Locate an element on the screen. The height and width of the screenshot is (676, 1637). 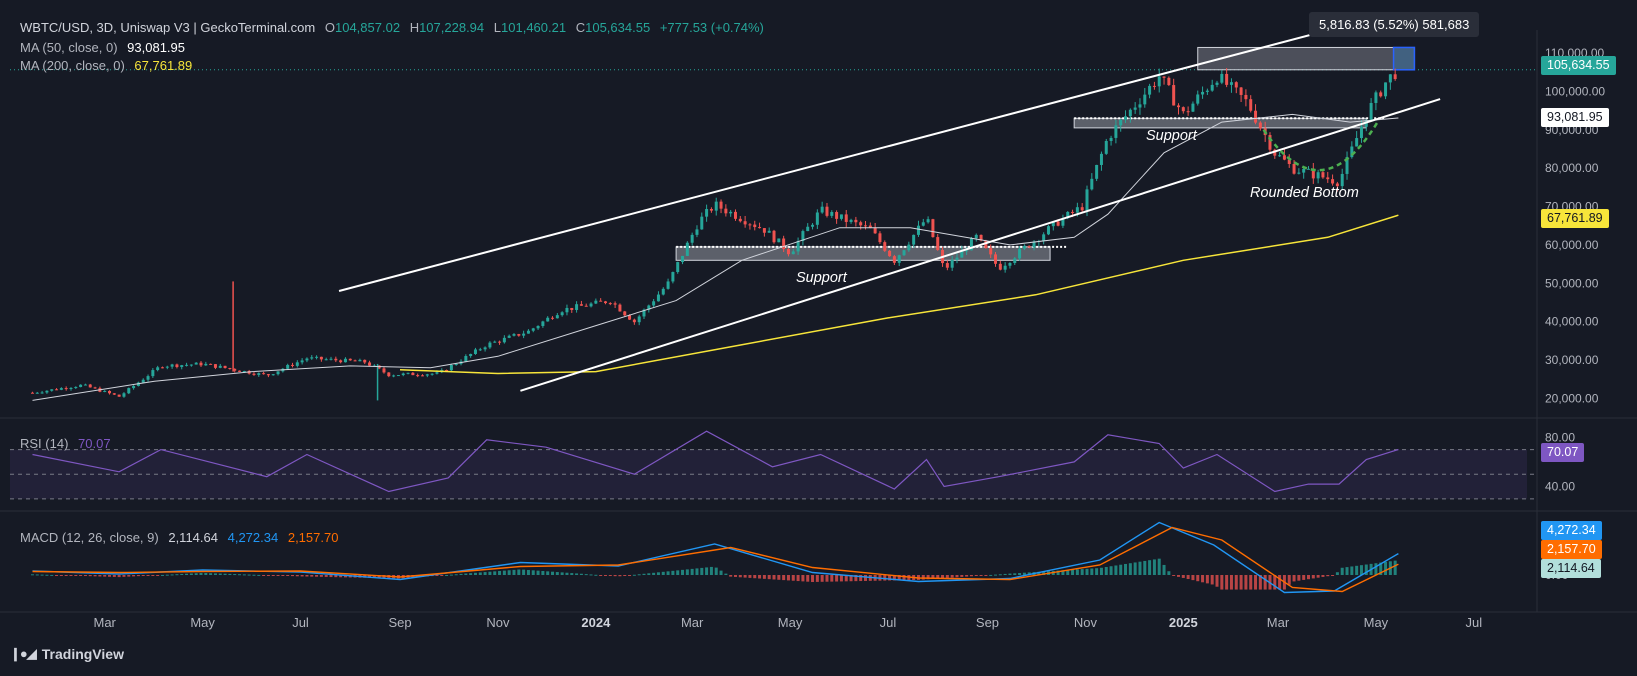
open-value: 104,857.02 is located at coordinates (367, 27).